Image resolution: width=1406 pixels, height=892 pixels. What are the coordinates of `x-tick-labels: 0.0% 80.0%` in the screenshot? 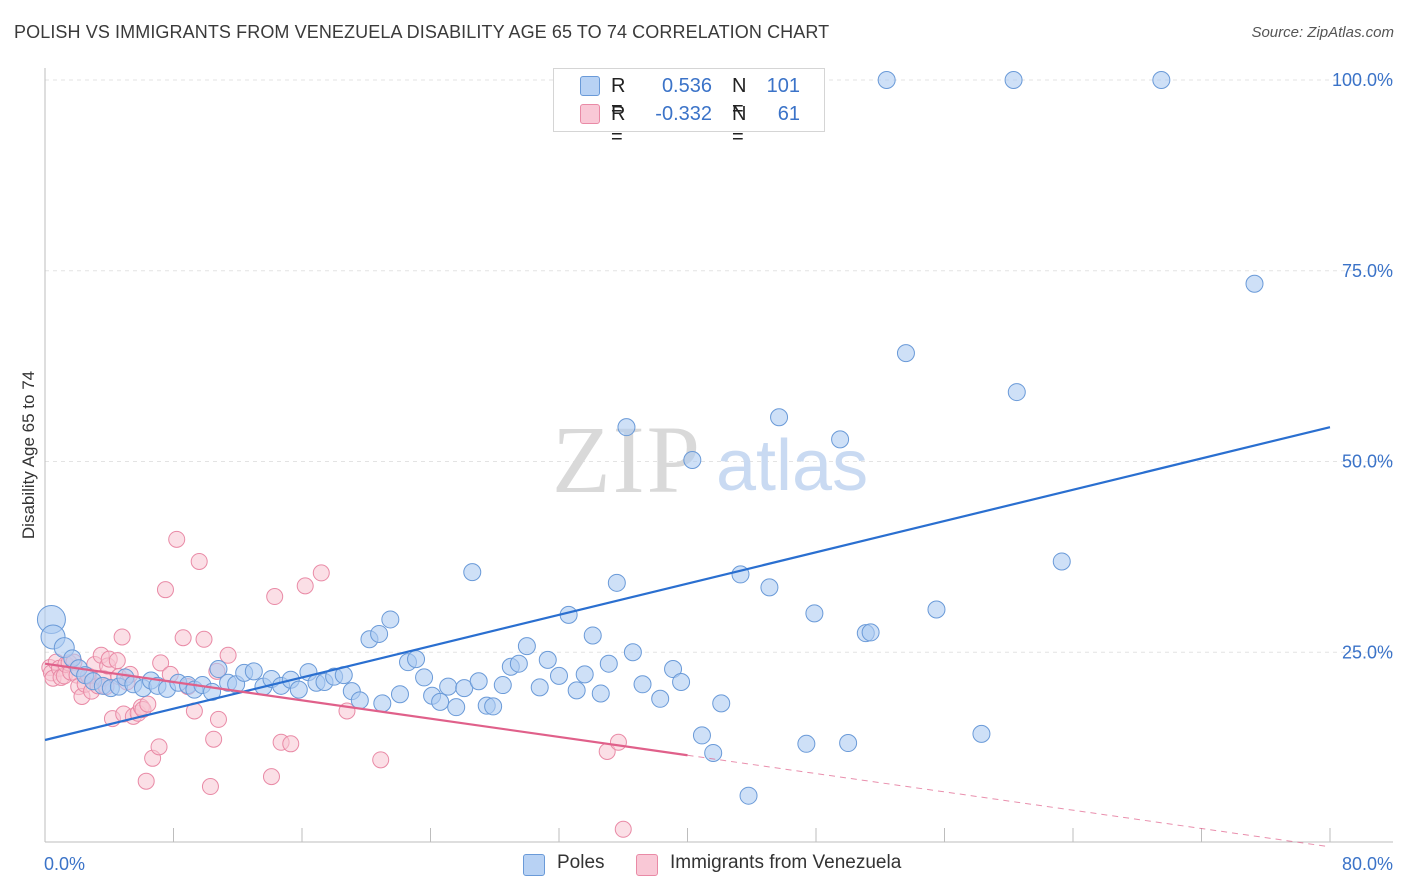 It's located at (718, 864).